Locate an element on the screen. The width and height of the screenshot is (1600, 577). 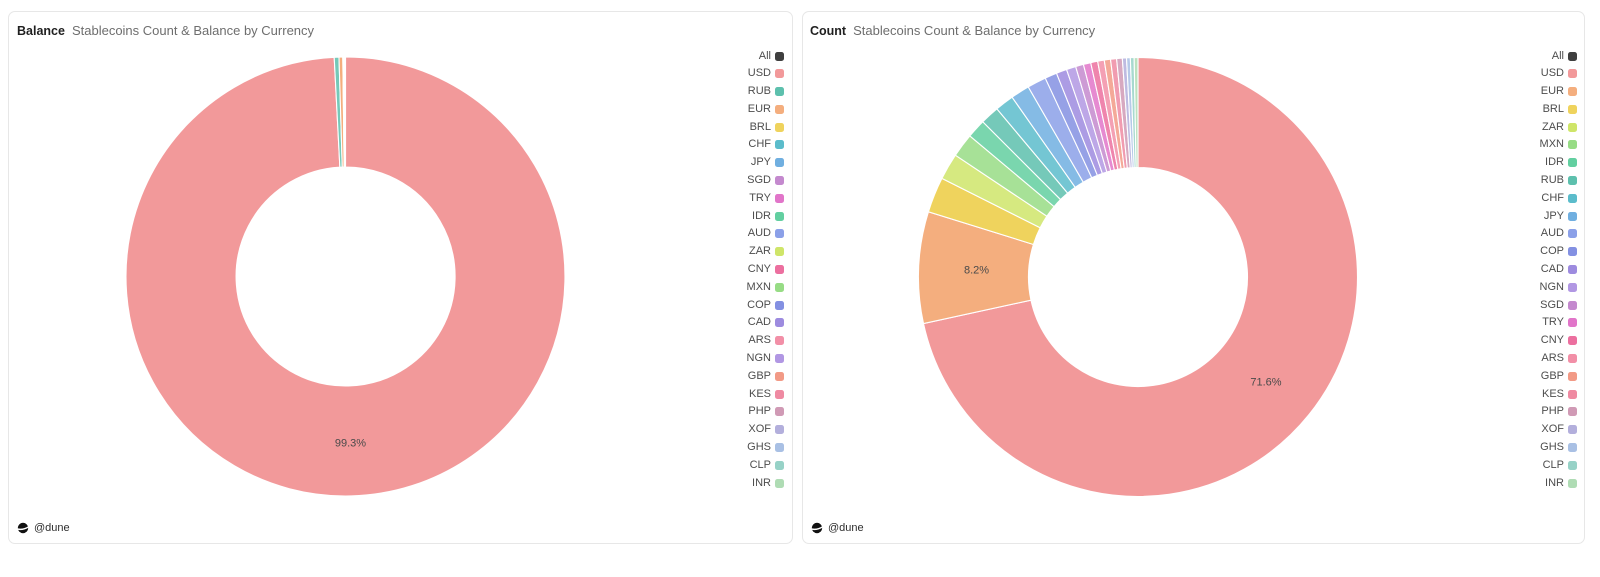
svg-text: 71.6% is located at coordinates (1265, 383).